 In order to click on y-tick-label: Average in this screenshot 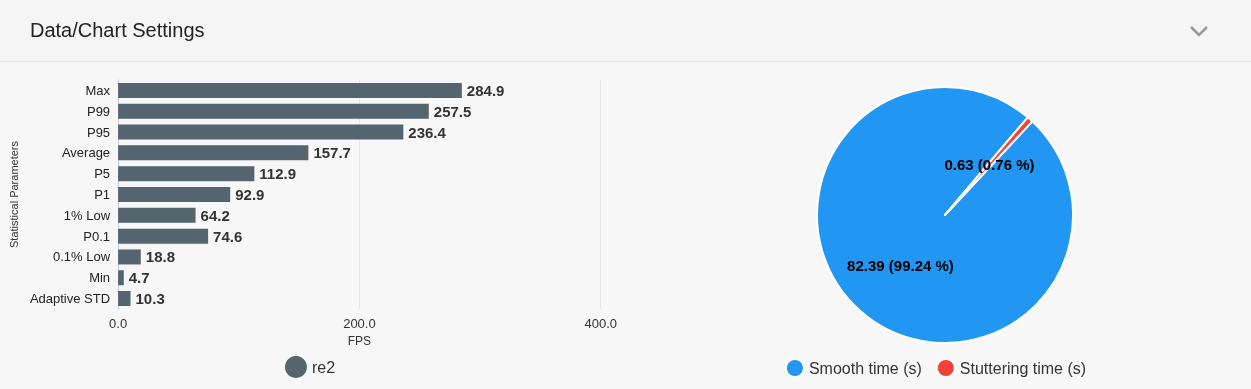, I will do `click(86, 153)`.